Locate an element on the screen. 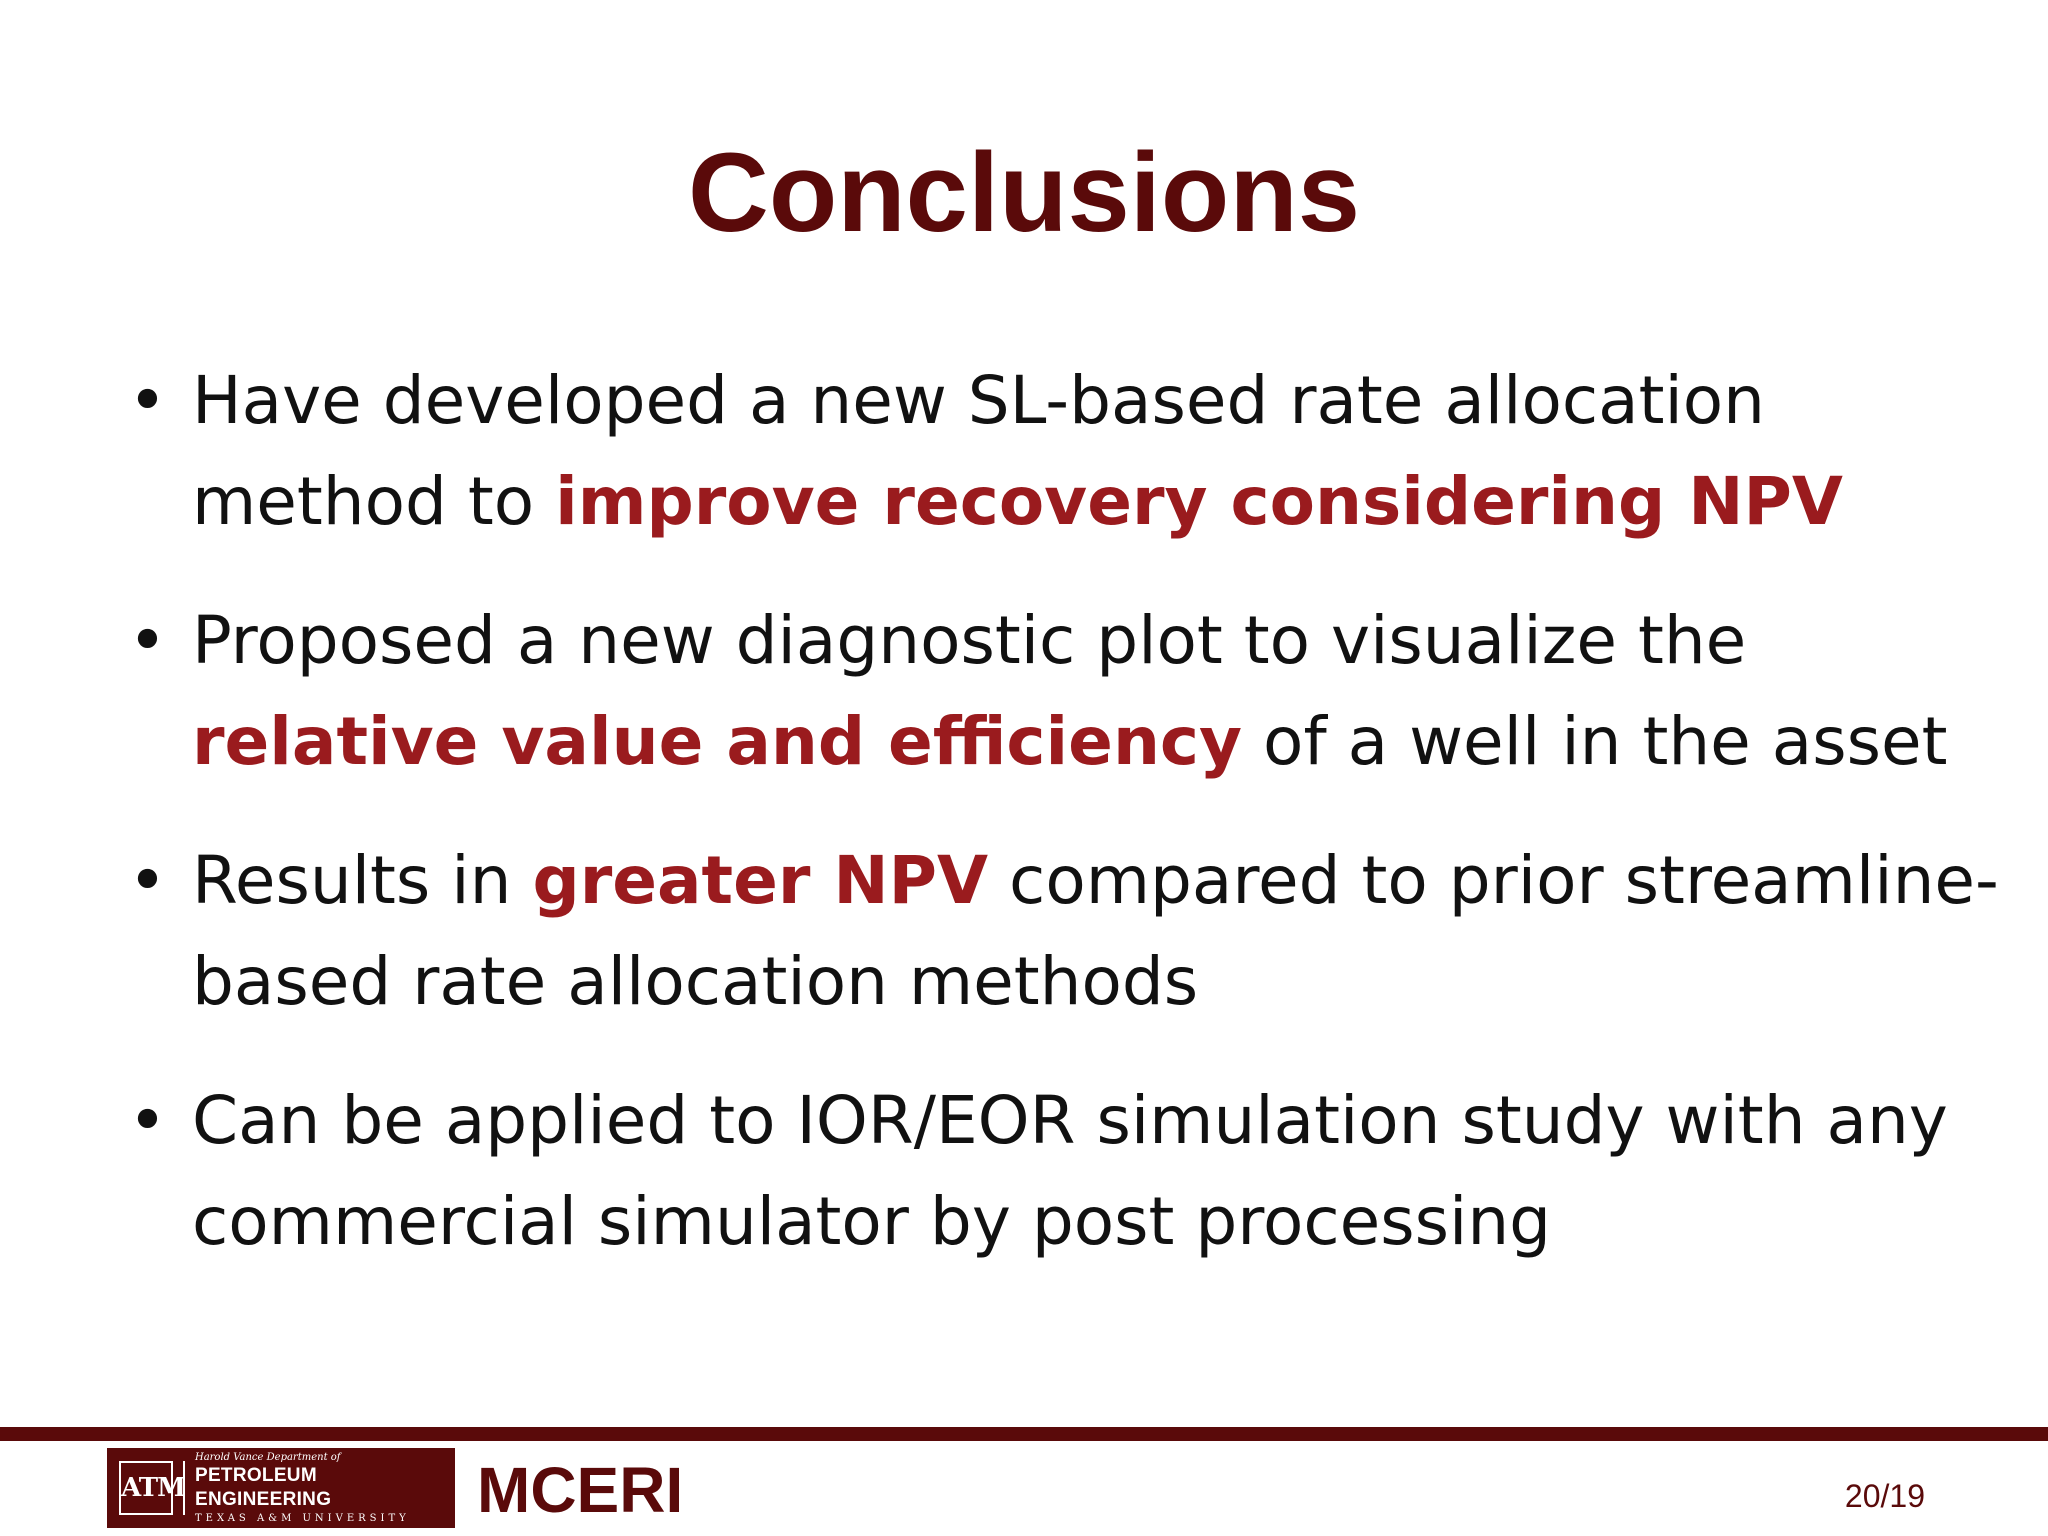  logo-university-text: TEXAS A&M UNIVERSITY is located at coordinates (325, 1518).